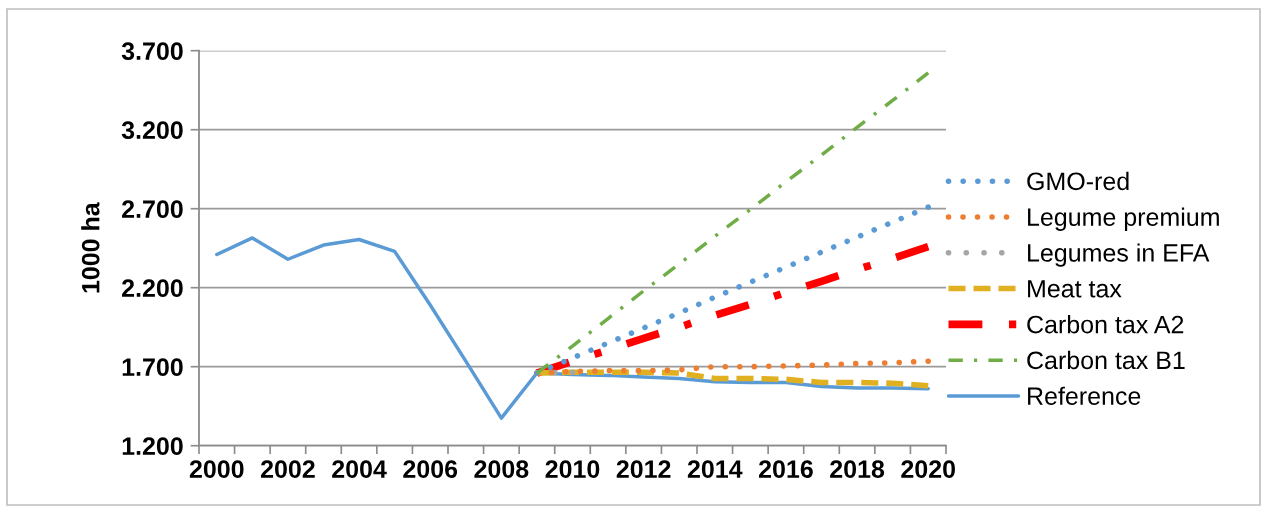  I want to click on y-tick-label: 3.200, so click(152, 130).